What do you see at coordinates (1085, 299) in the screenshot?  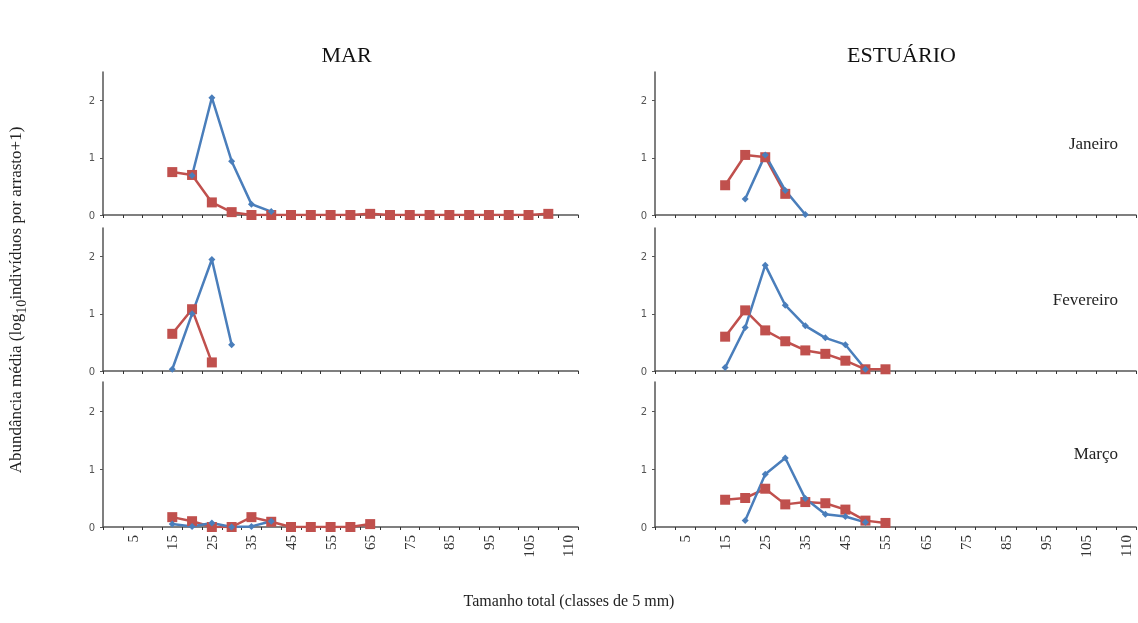 I see `annotation: Fevereiro` at bounding box center [1085, 299].